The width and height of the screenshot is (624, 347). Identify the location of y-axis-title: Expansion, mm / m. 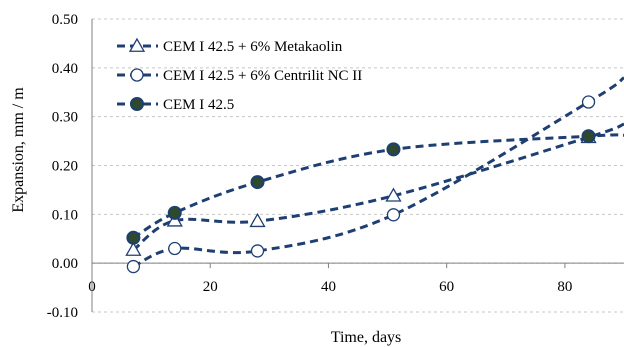
(18, 150).